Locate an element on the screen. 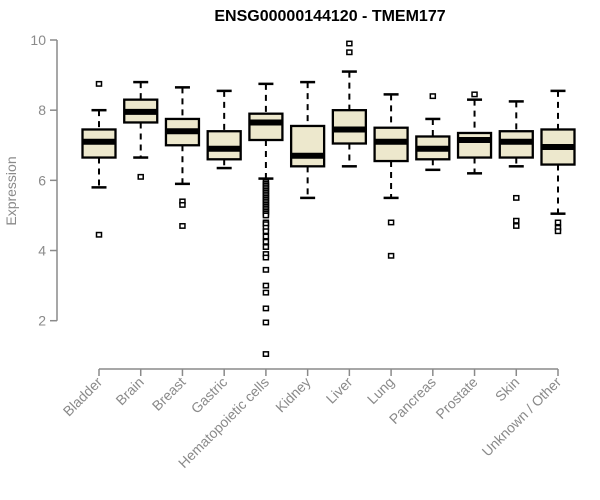 This screenshot has width=600, height=500. y-tick-label: 6 is located at coordinates (42, 180).